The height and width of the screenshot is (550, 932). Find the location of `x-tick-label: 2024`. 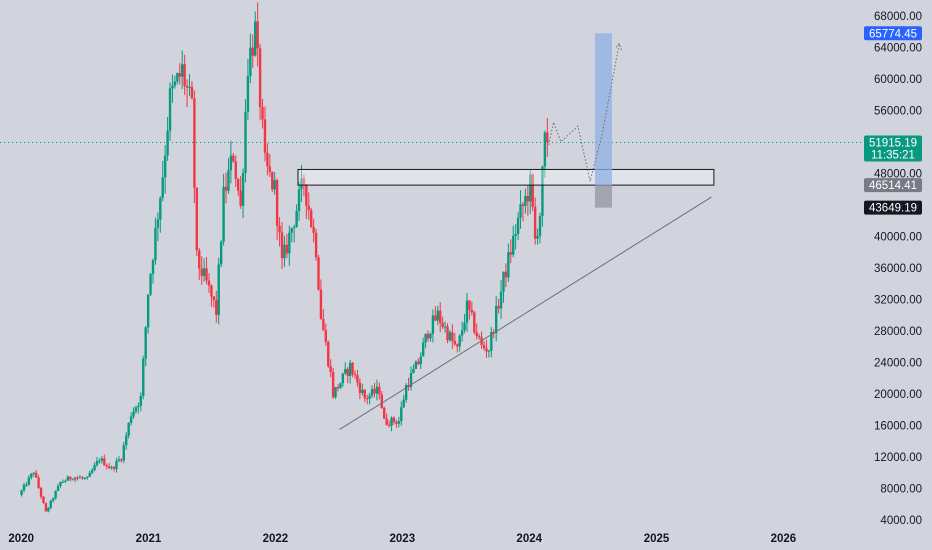

x-tick-label: 2024 is located at coordinates (529, 539).